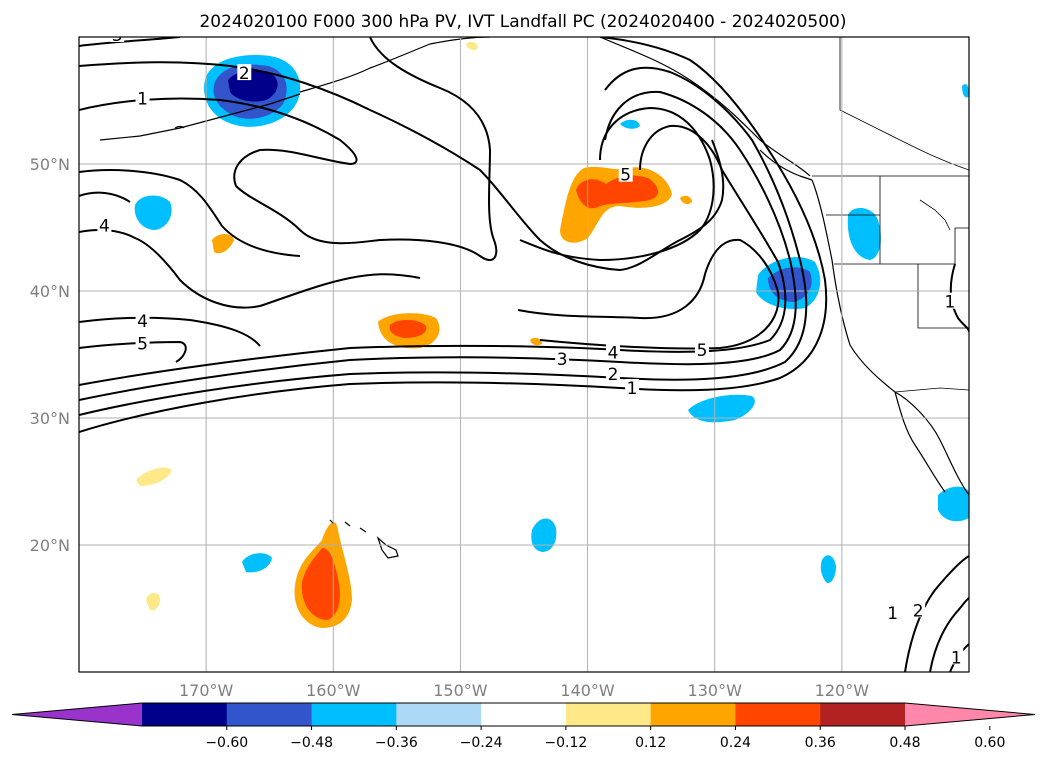  I want to click on coastline-aleutians, so click(200, 117).